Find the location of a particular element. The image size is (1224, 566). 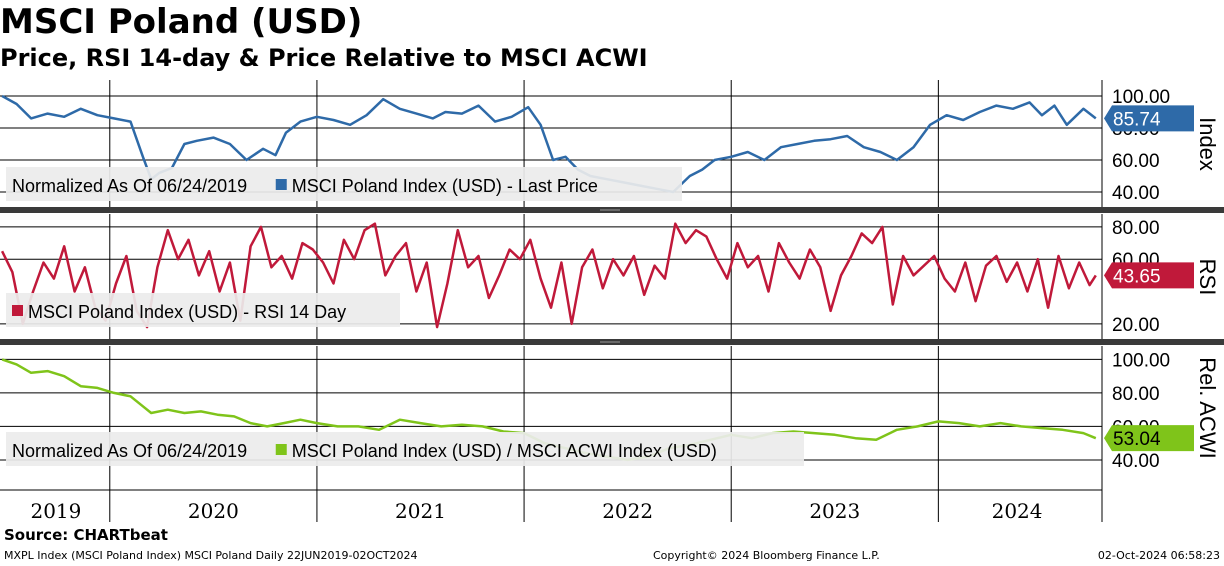

ytick-label-relative-0: 100.00 is located at coordinates (1141, 360).